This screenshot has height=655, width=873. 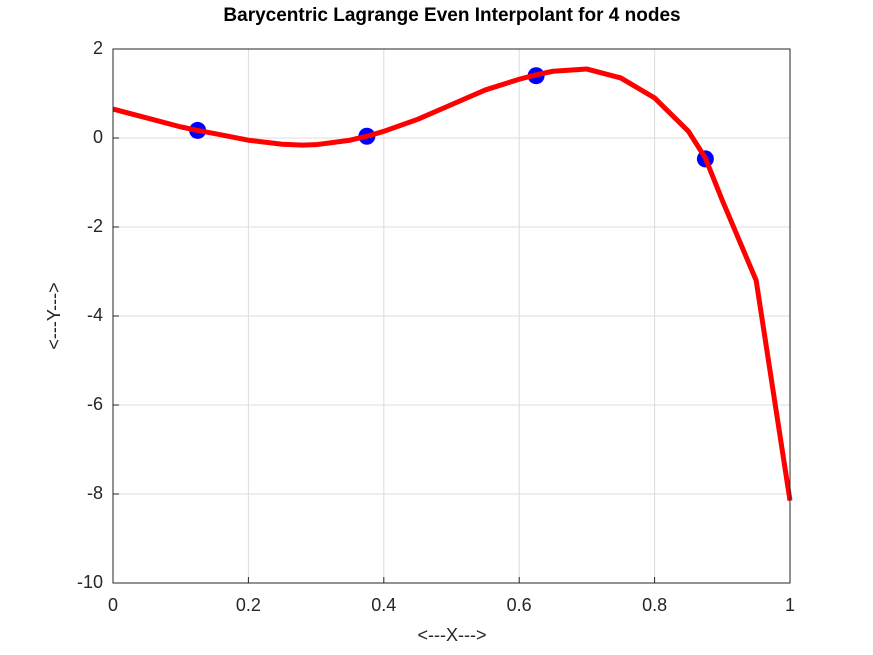 What do you see at coordinates (95, 226) in the screenshot?
I see `y-tick-label: -2` at bounding box center [95, 226].